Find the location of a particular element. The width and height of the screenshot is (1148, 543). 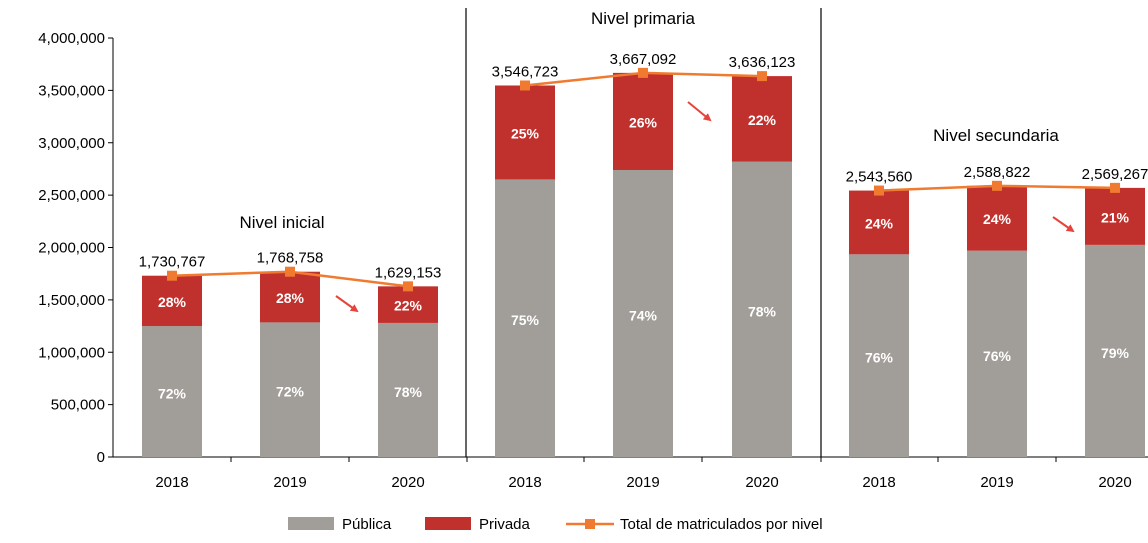

panel-title: Nivel secundaria is located at coordinates (996, 135).